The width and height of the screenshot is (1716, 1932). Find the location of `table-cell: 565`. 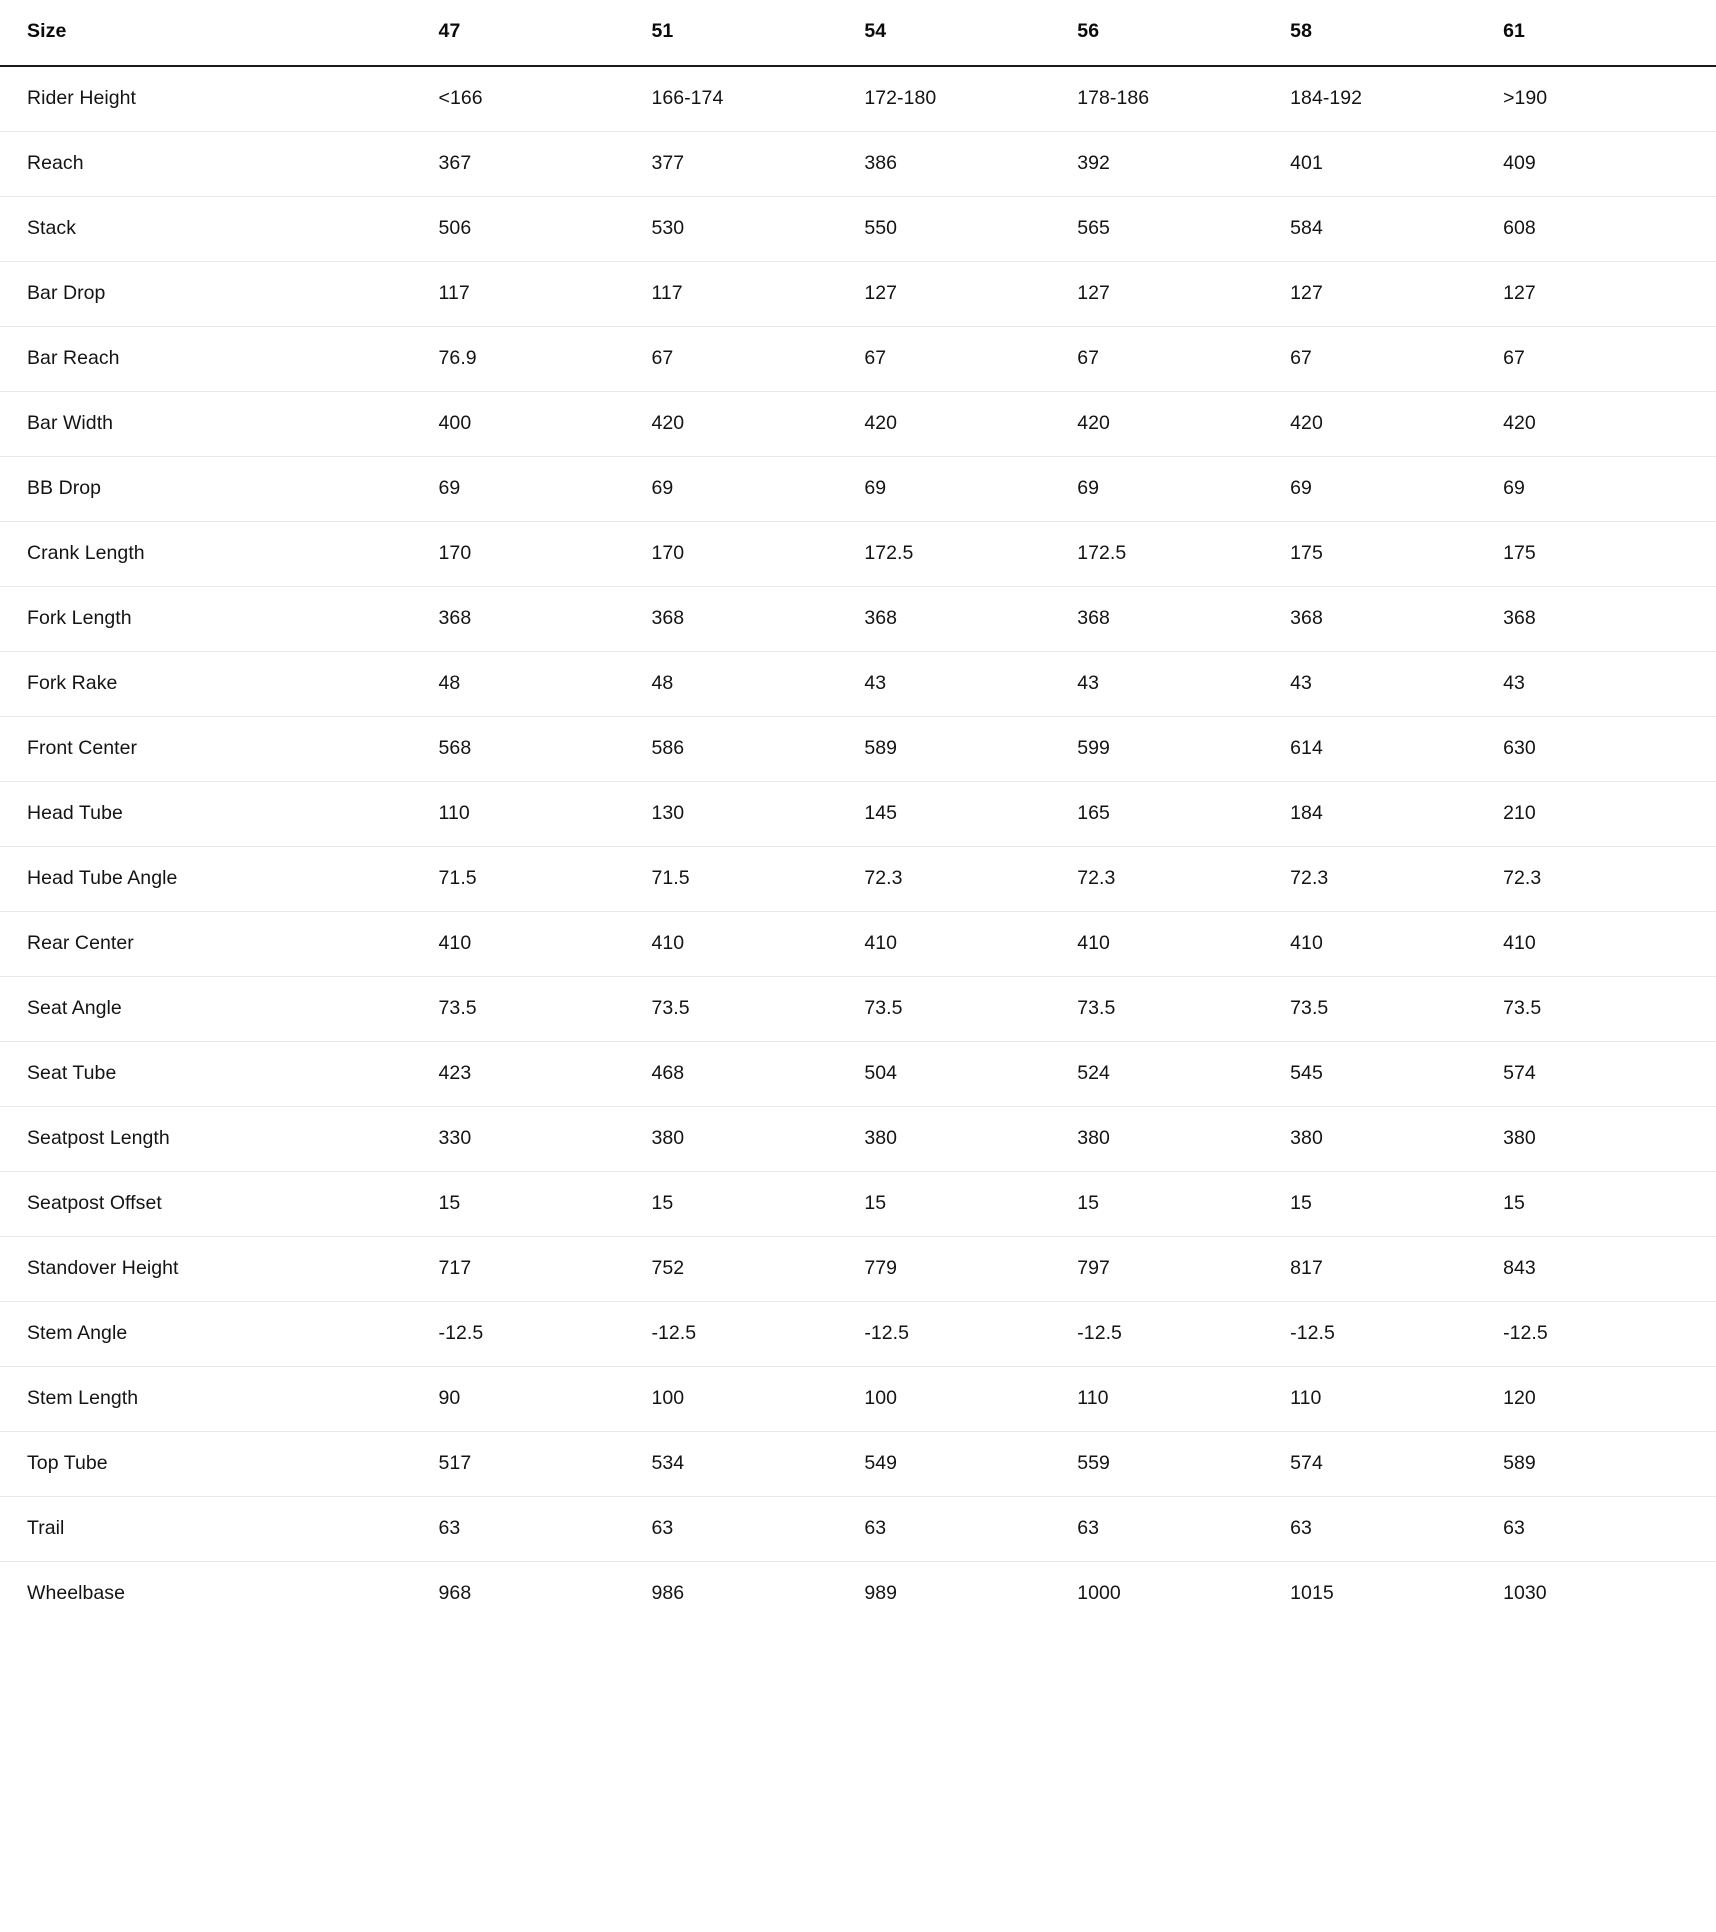

table-cell: 565 is located at coordinates (1184, 229).